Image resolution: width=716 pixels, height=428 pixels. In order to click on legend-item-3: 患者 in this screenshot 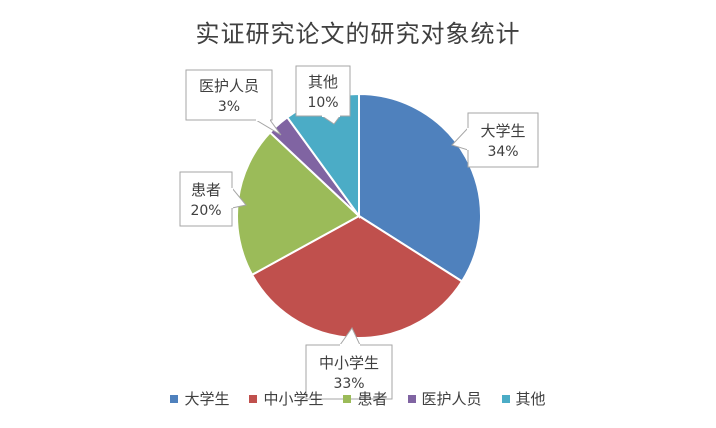, I will do `click(365, 398)`.